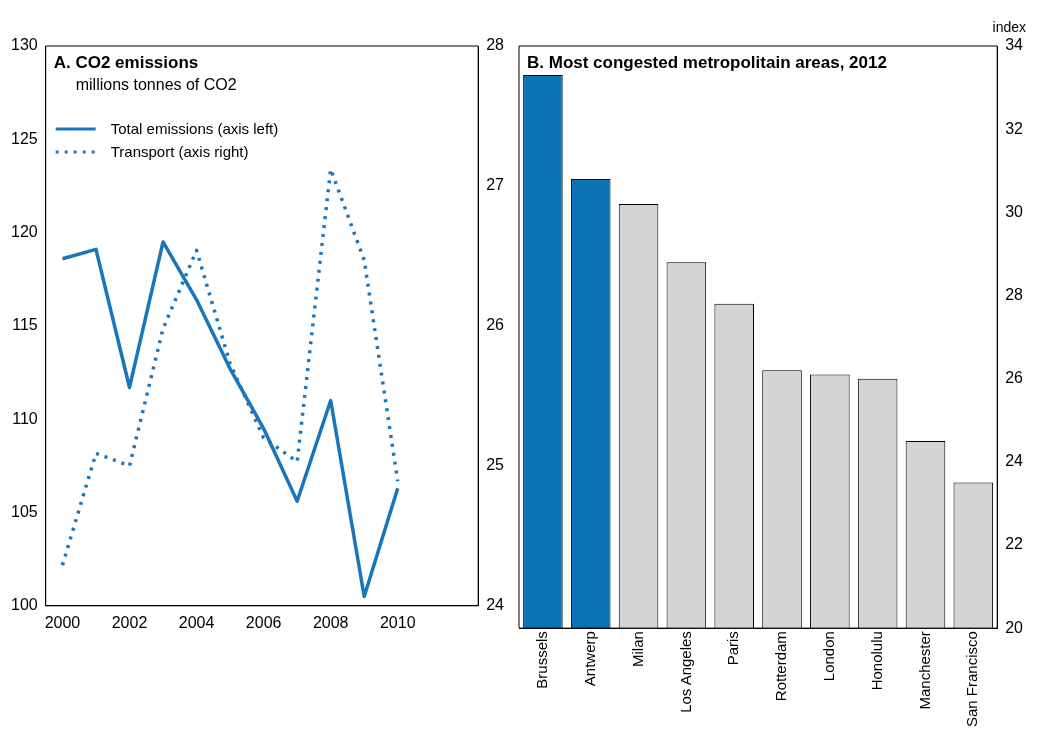  I want to click on y-tick-label: 115, so click(25, 325).